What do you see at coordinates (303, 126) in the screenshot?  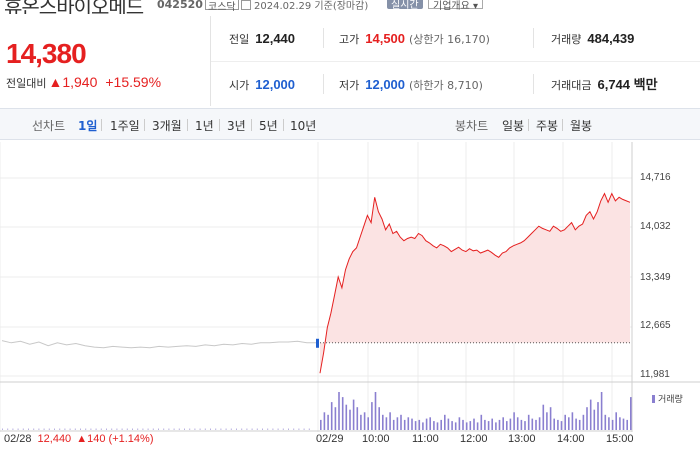 I see `period-10y: 10년` at bounding box center [303, 126].